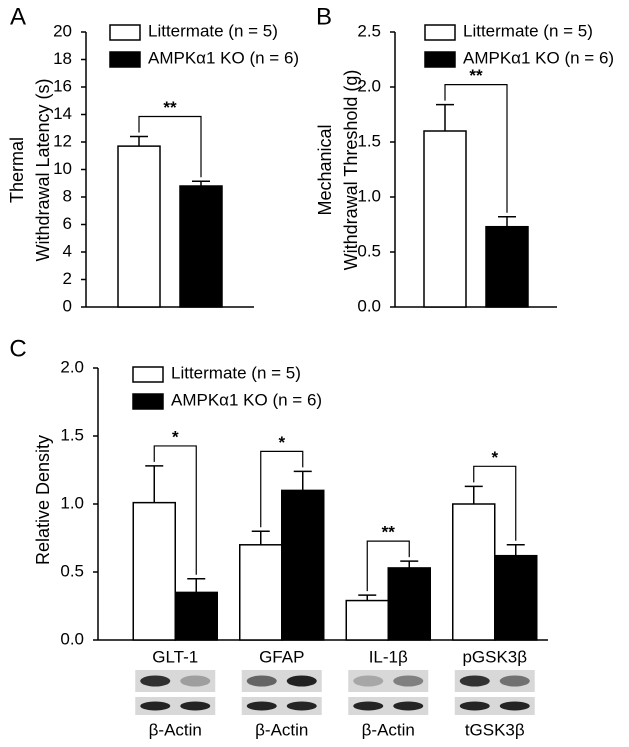 The image size is (629, 747). Describe the element at coordinates (494, 656) in the screenshot. I see `x-tick-label: pGSK3β` at that location.